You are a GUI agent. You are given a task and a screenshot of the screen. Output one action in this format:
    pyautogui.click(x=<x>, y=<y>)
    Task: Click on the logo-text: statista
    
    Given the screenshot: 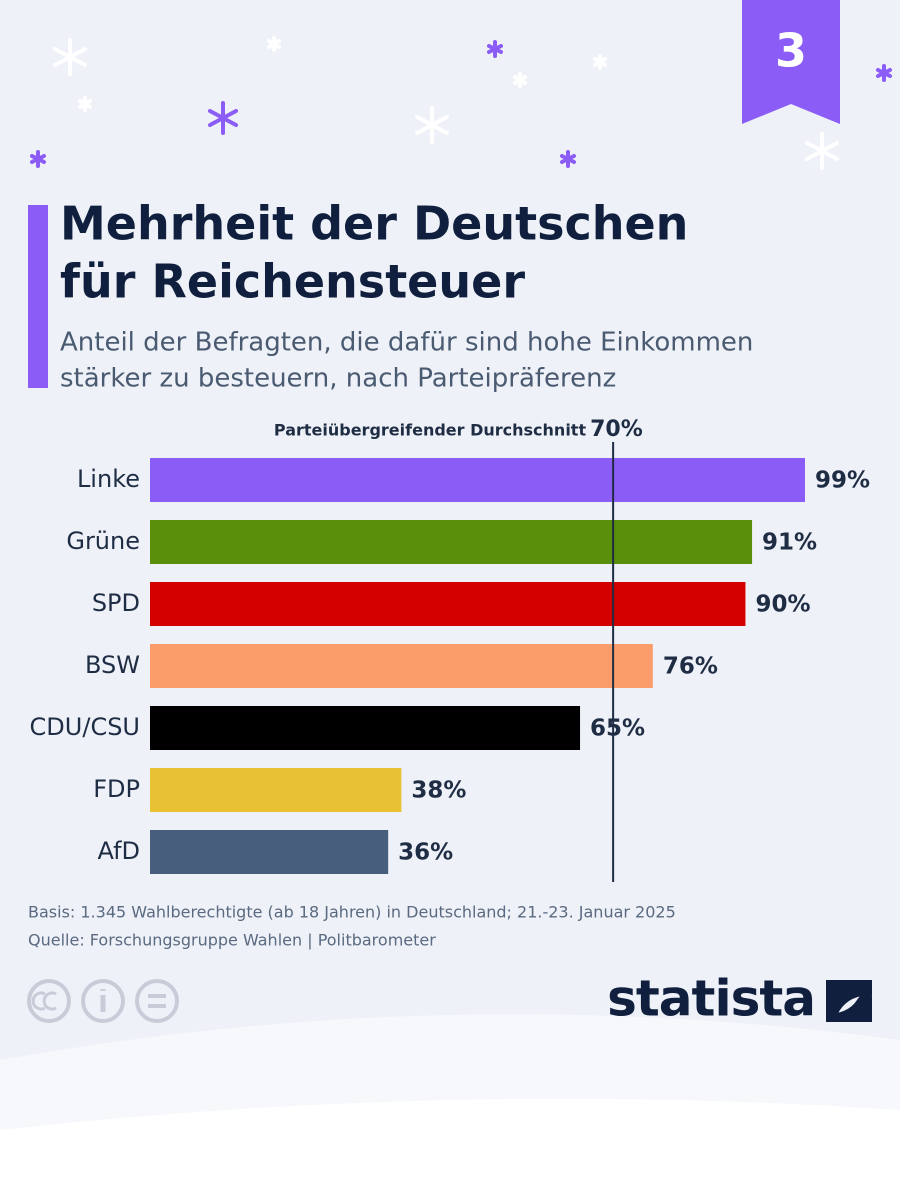 What is the action you would take?
    pyautogui.click(x=711, y=999)
    